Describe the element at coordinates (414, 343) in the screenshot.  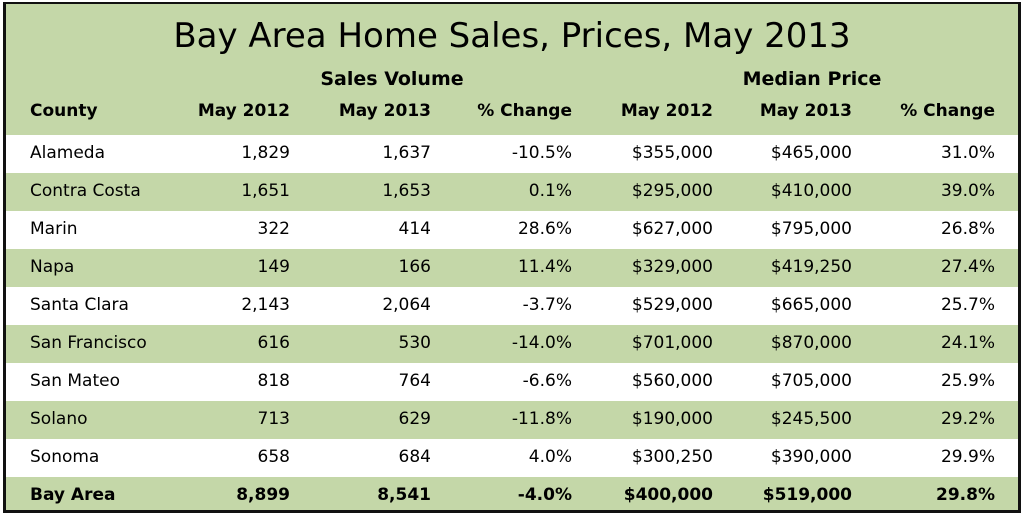
I see `table-cell: 530` at that location.